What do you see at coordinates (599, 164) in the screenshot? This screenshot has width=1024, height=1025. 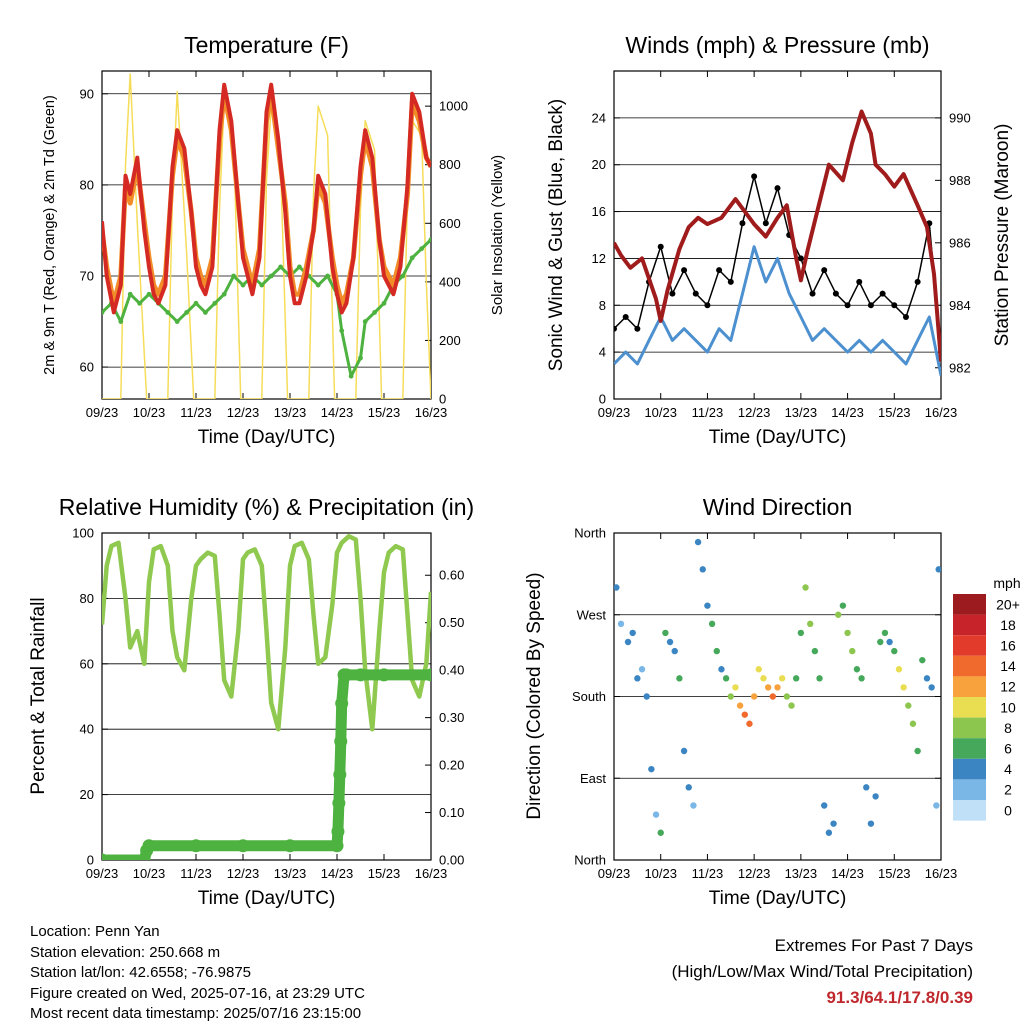 I see `y-tick-label: 20` at bounding box center [599, 164].